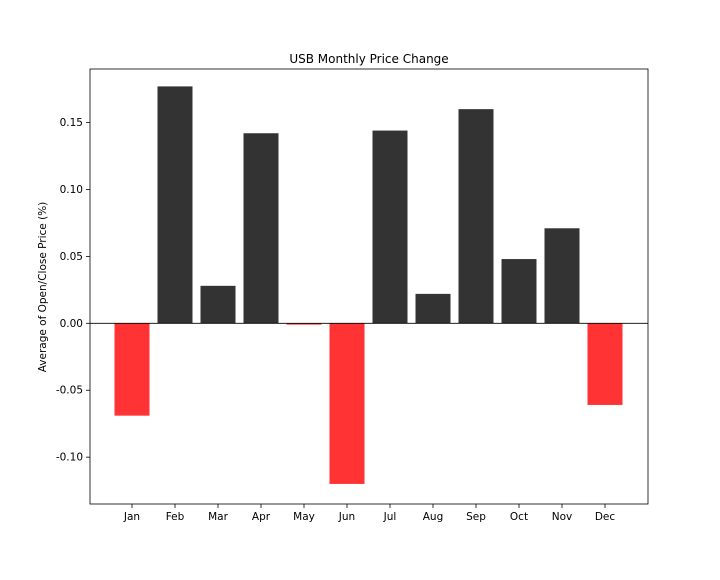  I want to click on bar-nov, so click(562, 276).